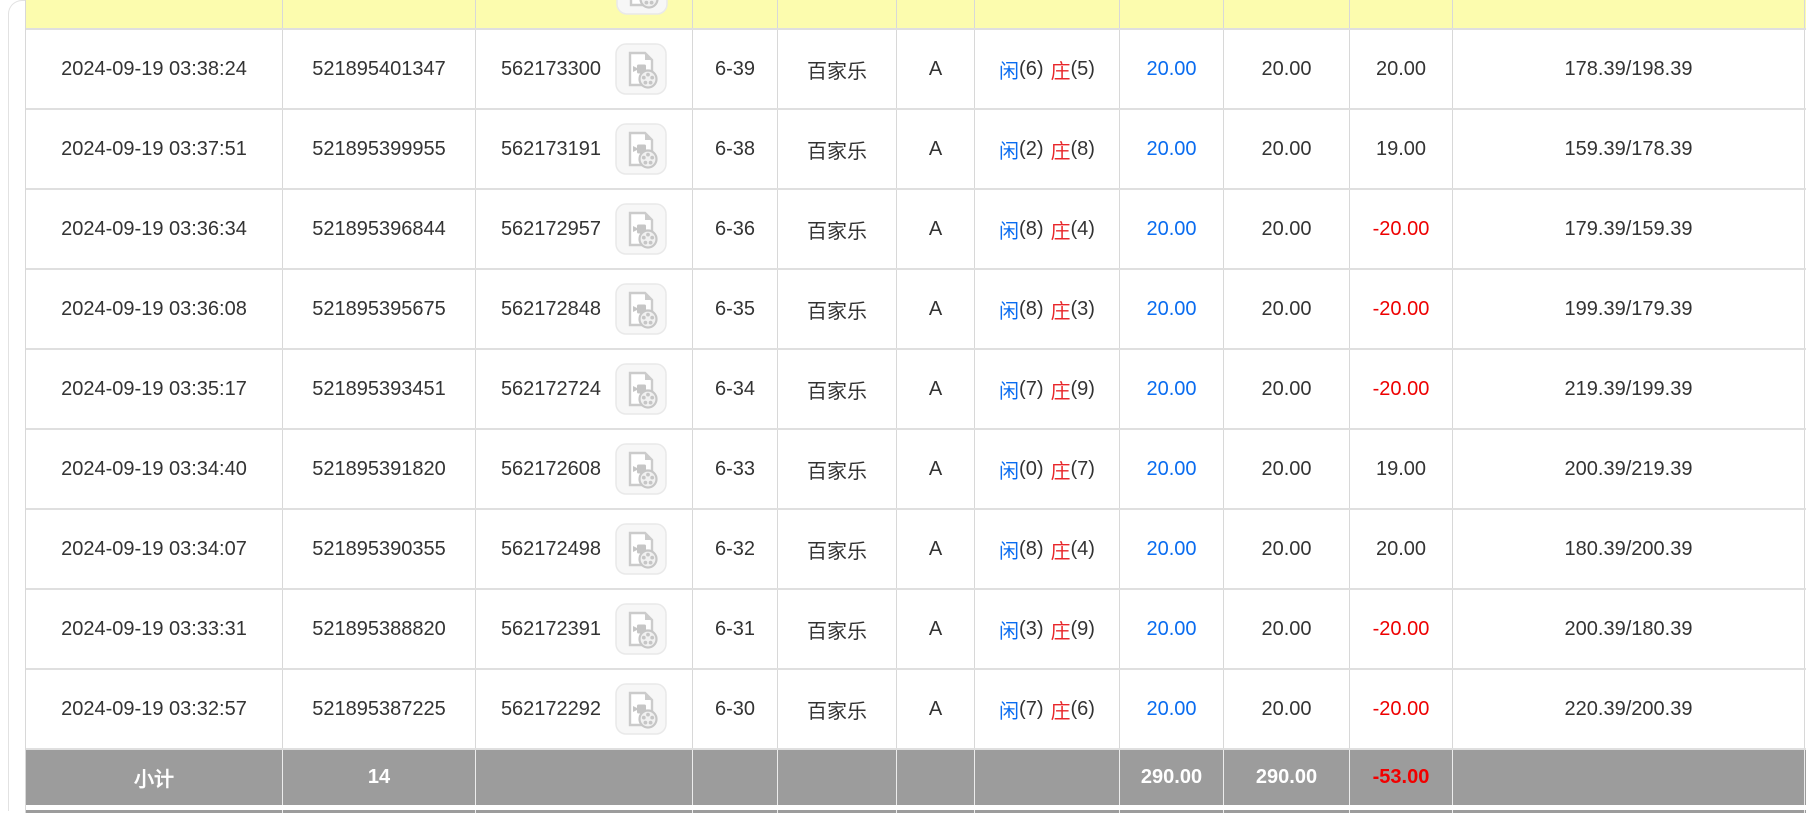 This screenshot has width=1809, height=813. I want to click on banker-score: (5), so click(1082, 68).